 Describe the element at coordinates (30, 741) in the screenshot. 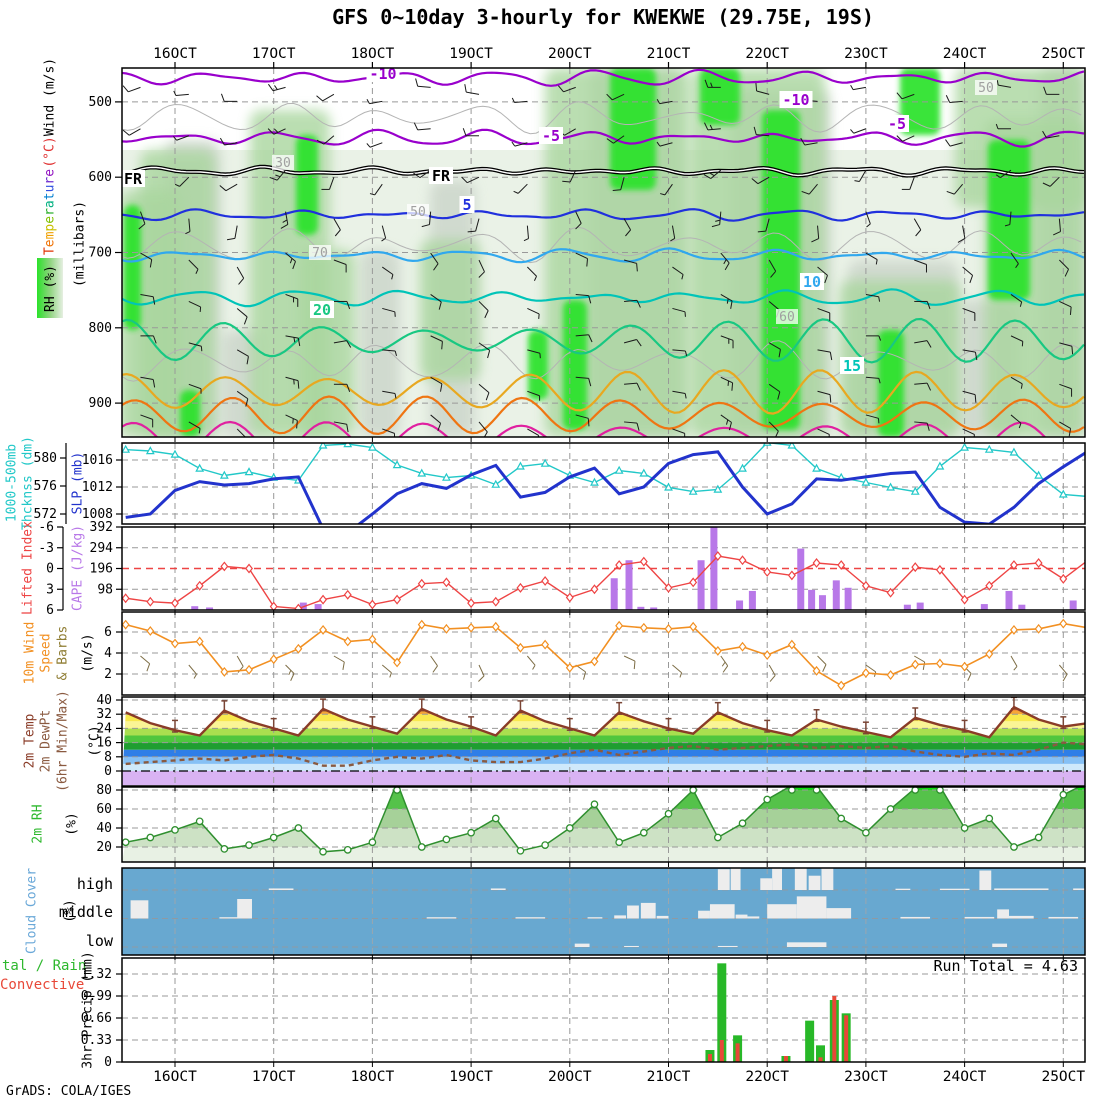

I see `axis-label-2m-temp: 2m Temp` at that location.